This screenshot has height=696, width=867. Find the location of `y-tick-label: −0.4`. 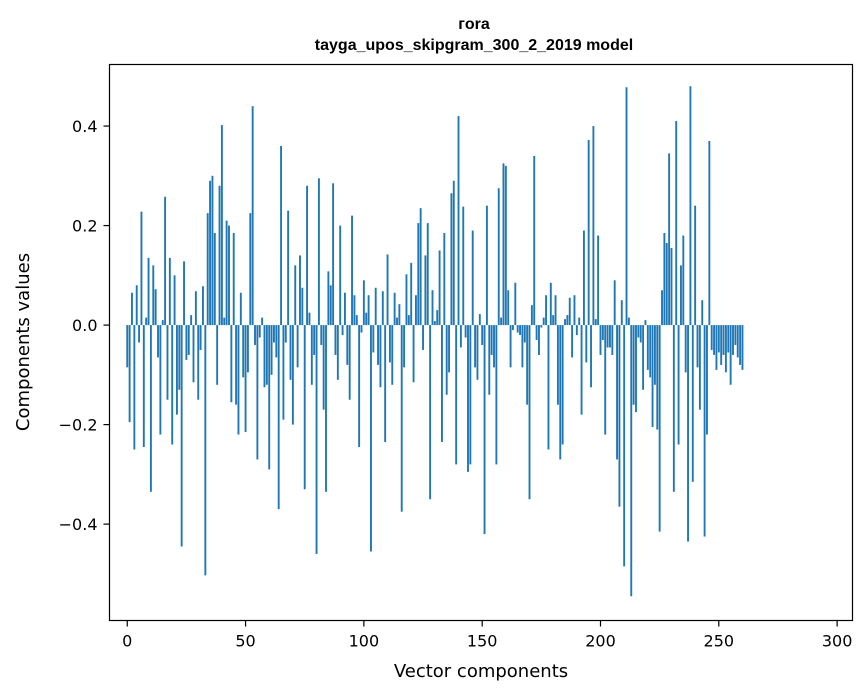

y-tick-label: −0.4 is located at coordinates (78, 524).